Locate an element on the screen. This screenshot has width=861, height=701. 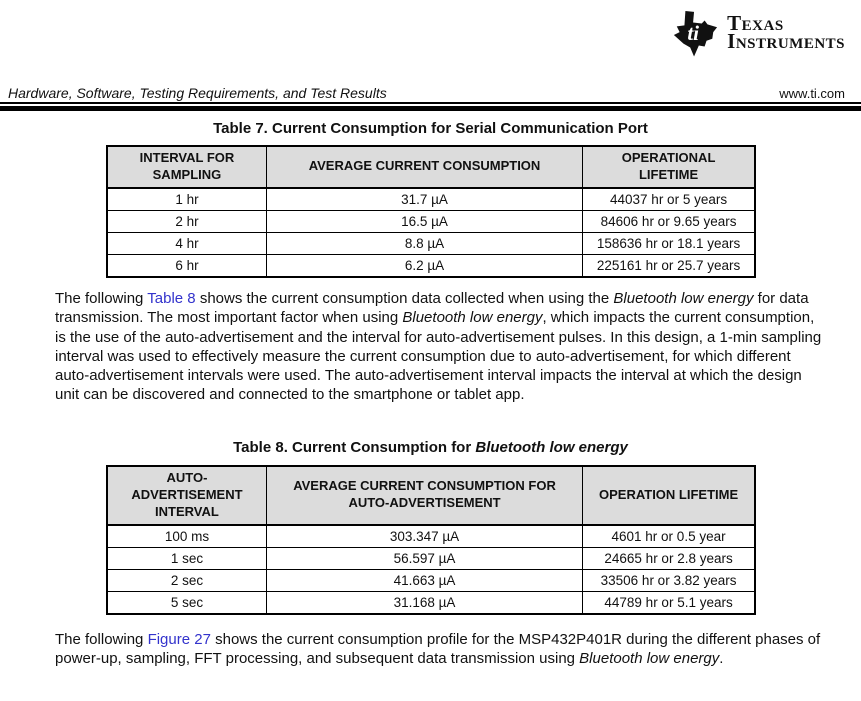
table-cell: 6.2 µA is located at coordinates (424, 265).